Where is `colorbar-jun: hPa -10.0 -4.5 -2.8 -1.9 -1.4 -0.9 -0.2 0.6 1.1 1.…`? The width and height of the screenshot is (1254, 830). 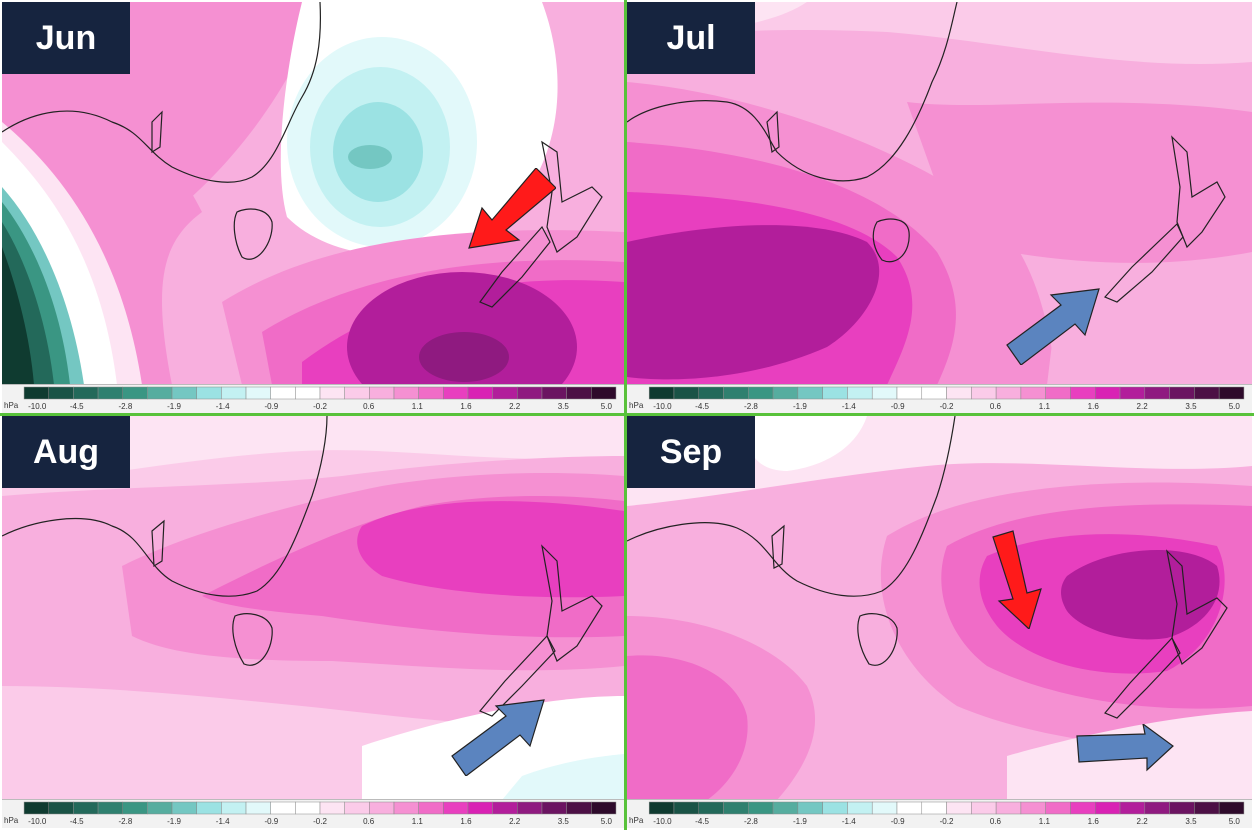 colorbar-jun: hPa -10.0 -4.5 -2.8 -1.9 -1.4 -0.9 -0.2 0.6 1.1 1.… is located at coordinates (313, 398).